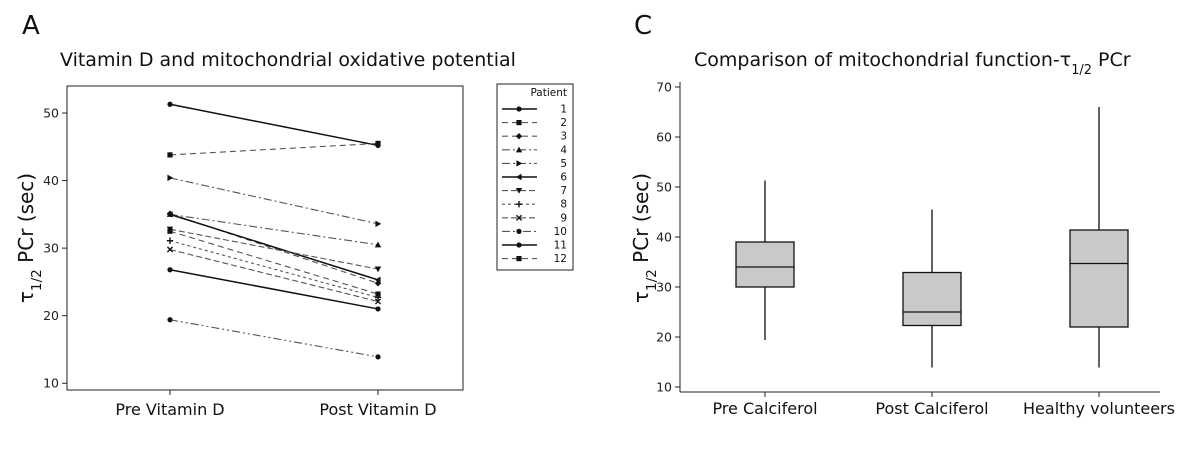 The height and width of the screenshot is (459, 1200). I want to click on legend-item-12: 12, so click(534, 259).